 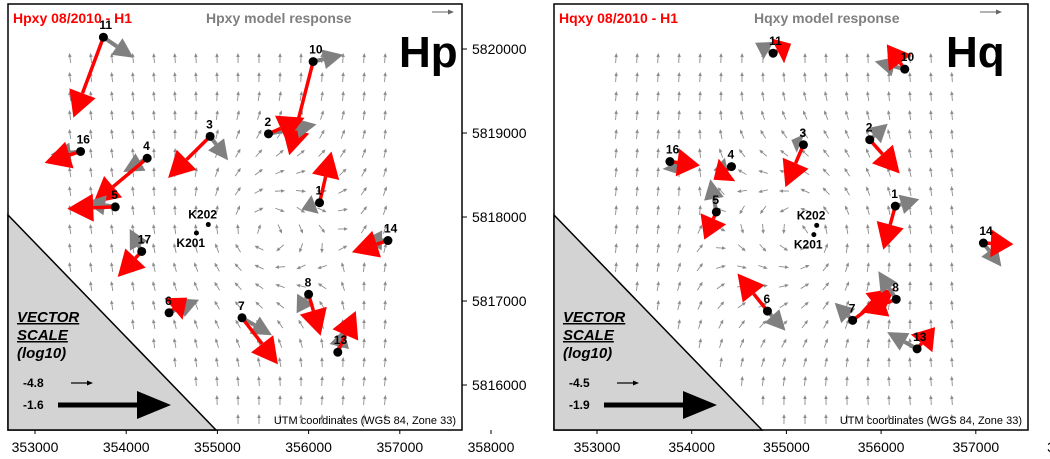 I want to click on scale-small-value: -4.5, so click(x=579, y=383).